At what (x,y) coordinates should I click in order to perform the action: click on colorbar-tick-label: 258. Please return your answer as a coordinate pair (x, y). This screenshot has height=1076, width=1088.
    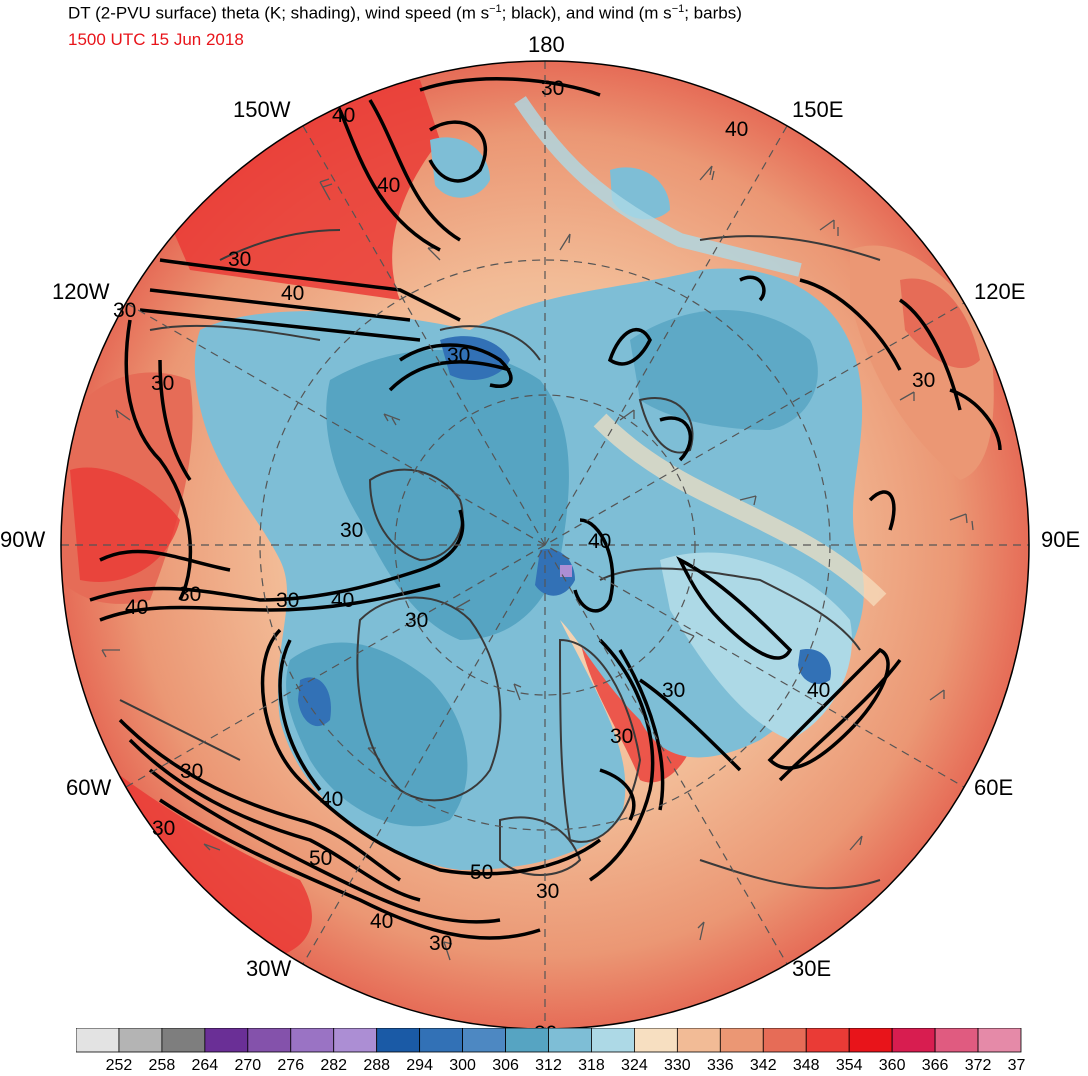
    Looking at the image, I should click on (162, 1064).